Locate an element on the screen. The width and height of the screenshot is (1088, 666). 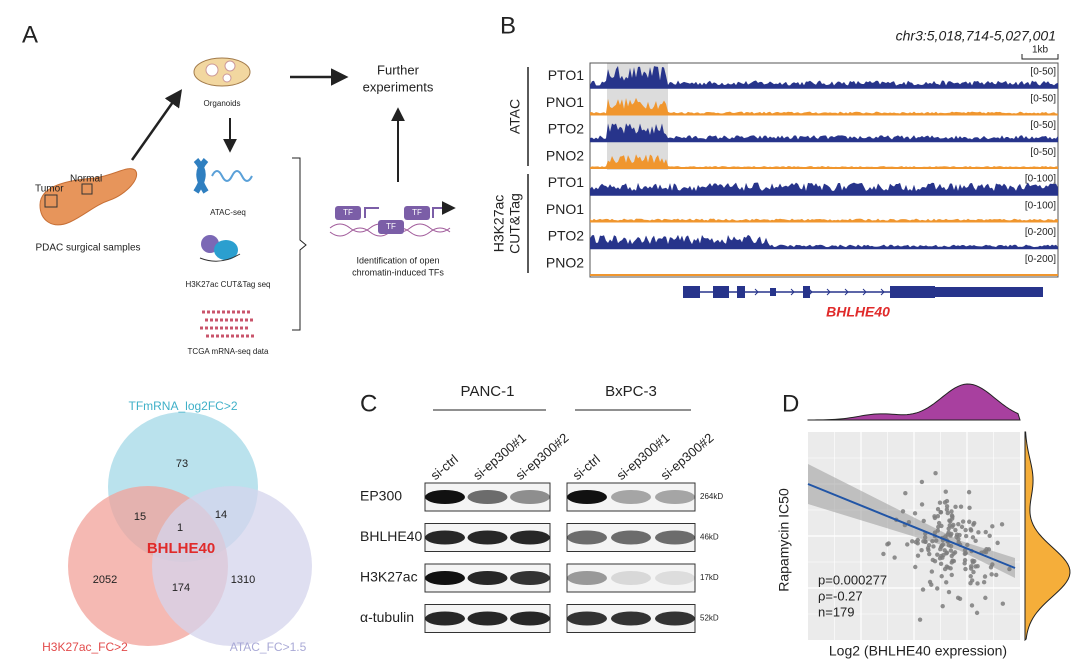
chromosome-icon is located at coordinates (201, 175).